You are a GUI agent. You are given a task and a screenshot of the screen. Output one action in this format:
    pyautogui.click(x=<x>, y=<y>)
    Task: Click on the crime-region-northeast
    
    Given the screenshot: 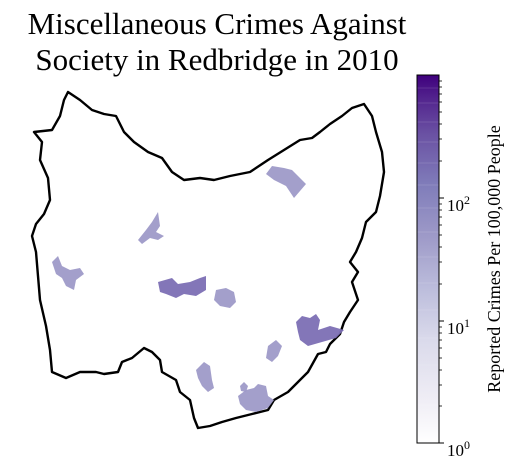 What is the action you would take?
    pyautogui.click(x=286, y=182)
    